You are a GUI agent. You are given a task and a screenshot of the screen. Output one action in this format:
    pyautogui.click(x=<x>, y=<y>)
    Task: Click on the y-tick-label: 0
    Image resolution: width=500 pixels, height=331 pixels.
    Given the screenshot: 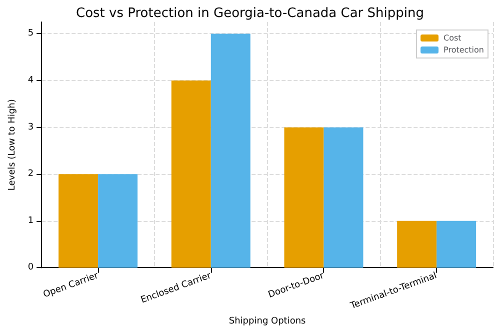 What is the action you would take?
    pyautogui.click(x=31, y=267)
    